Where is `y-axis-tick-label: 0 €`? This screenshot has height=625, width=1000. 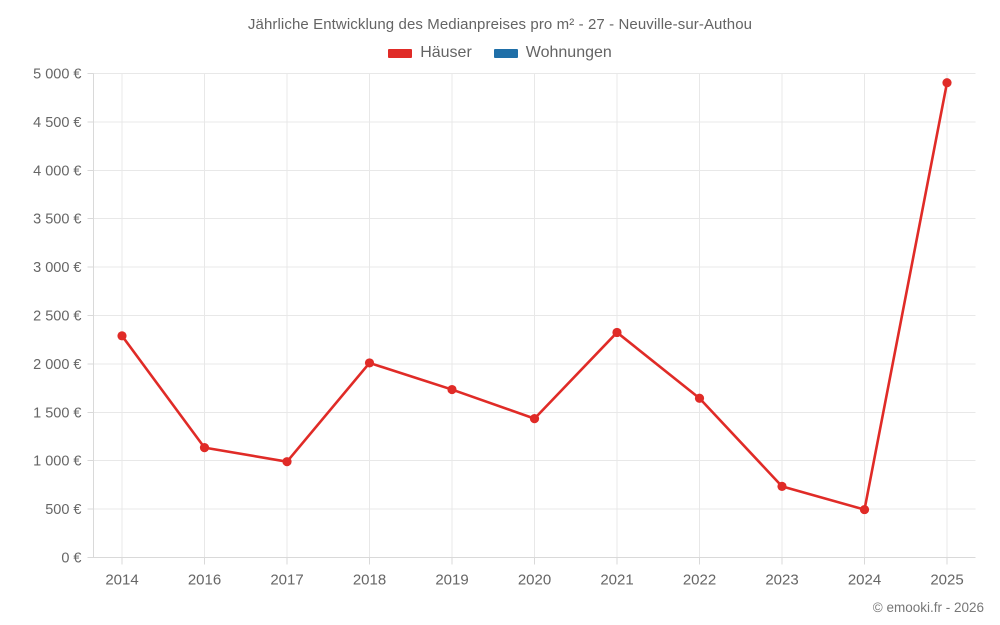
y-axis-tick-label: 0 € is located at coordinates (71, 559).